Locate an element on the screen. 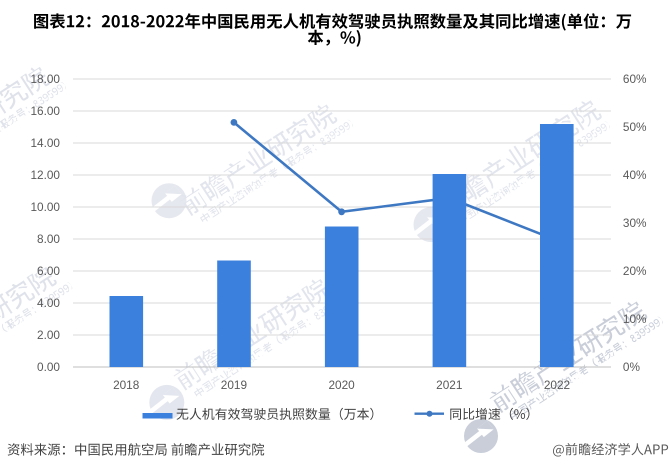  svg-text: 2020 is located at coordinates (341, 385).